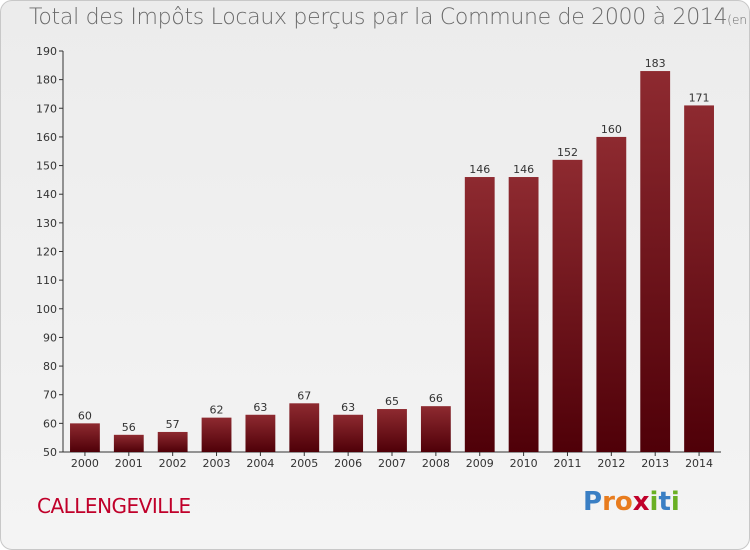 The height and width of the screenshot is (550, 750). I want to click on y-tick-label: 140, so click(46, 194).